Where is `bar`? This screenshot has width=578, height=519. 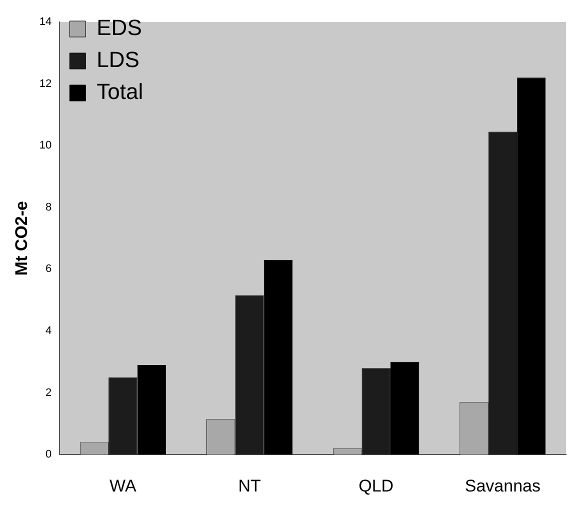 bar is located at coordinates (405, 408).